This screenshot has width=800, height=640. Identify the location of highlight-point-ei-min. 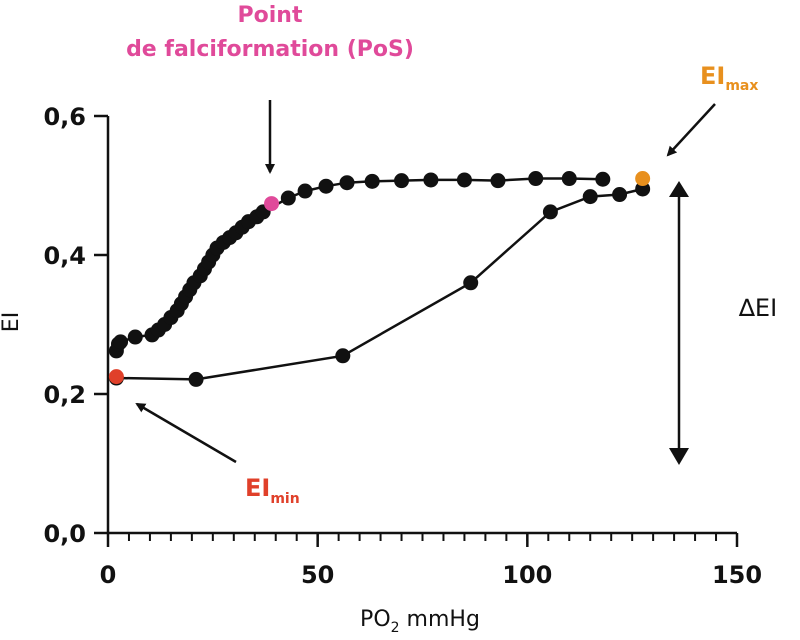
(116, 377).